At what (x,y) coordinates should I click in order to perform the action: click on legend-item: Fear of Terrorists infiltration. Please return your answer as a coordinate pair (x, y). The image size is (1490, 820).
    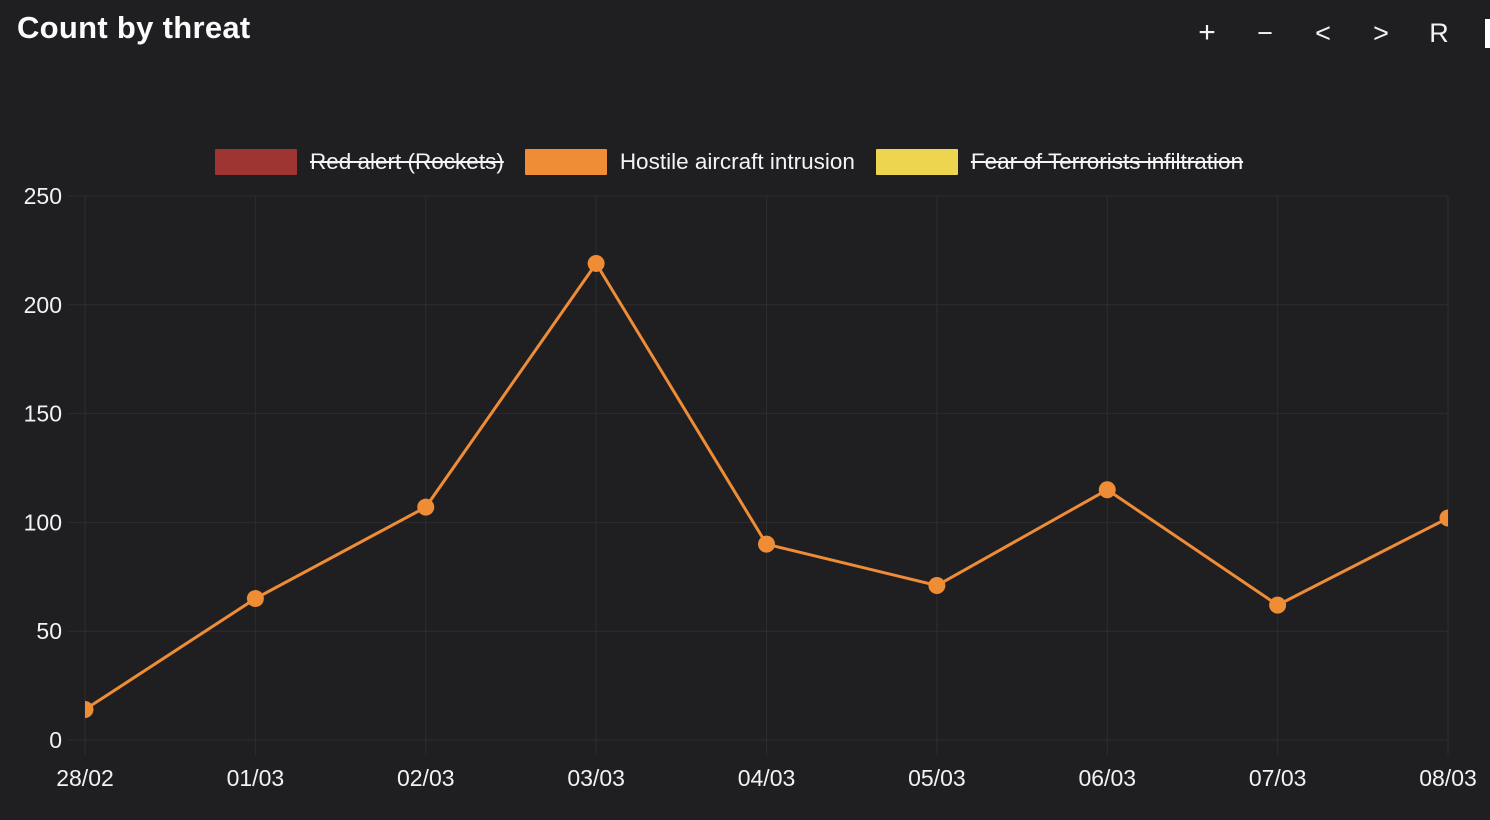
    Looking at the image, I should click on (1059, 162).